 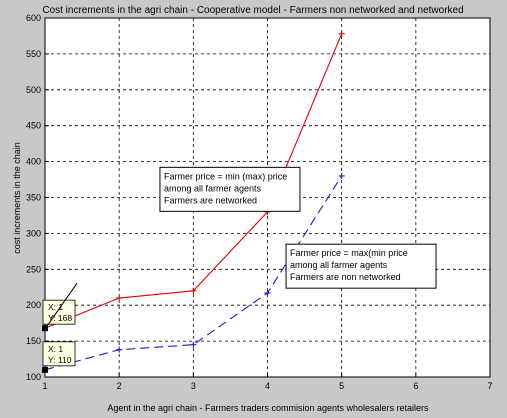 I want to click on datatip: X: 1Y: 110, so click(x=59, y=357).